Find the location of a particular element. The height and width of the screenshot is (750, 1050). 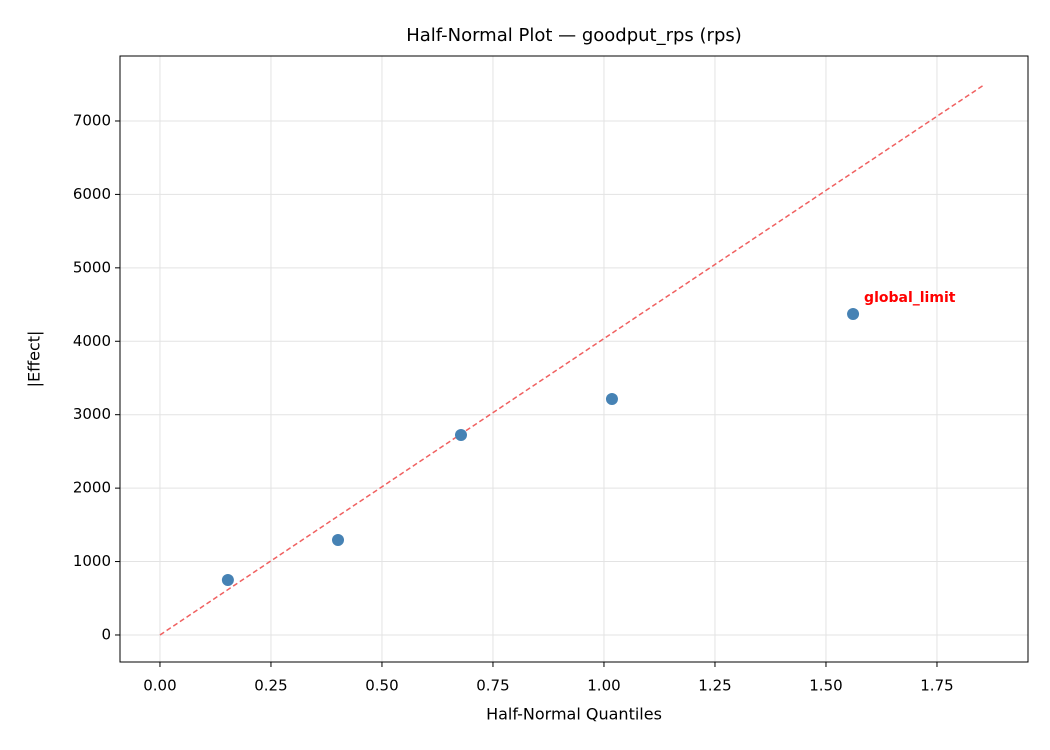

y-tick-label: 4000 is located at coordinates (92, 341).